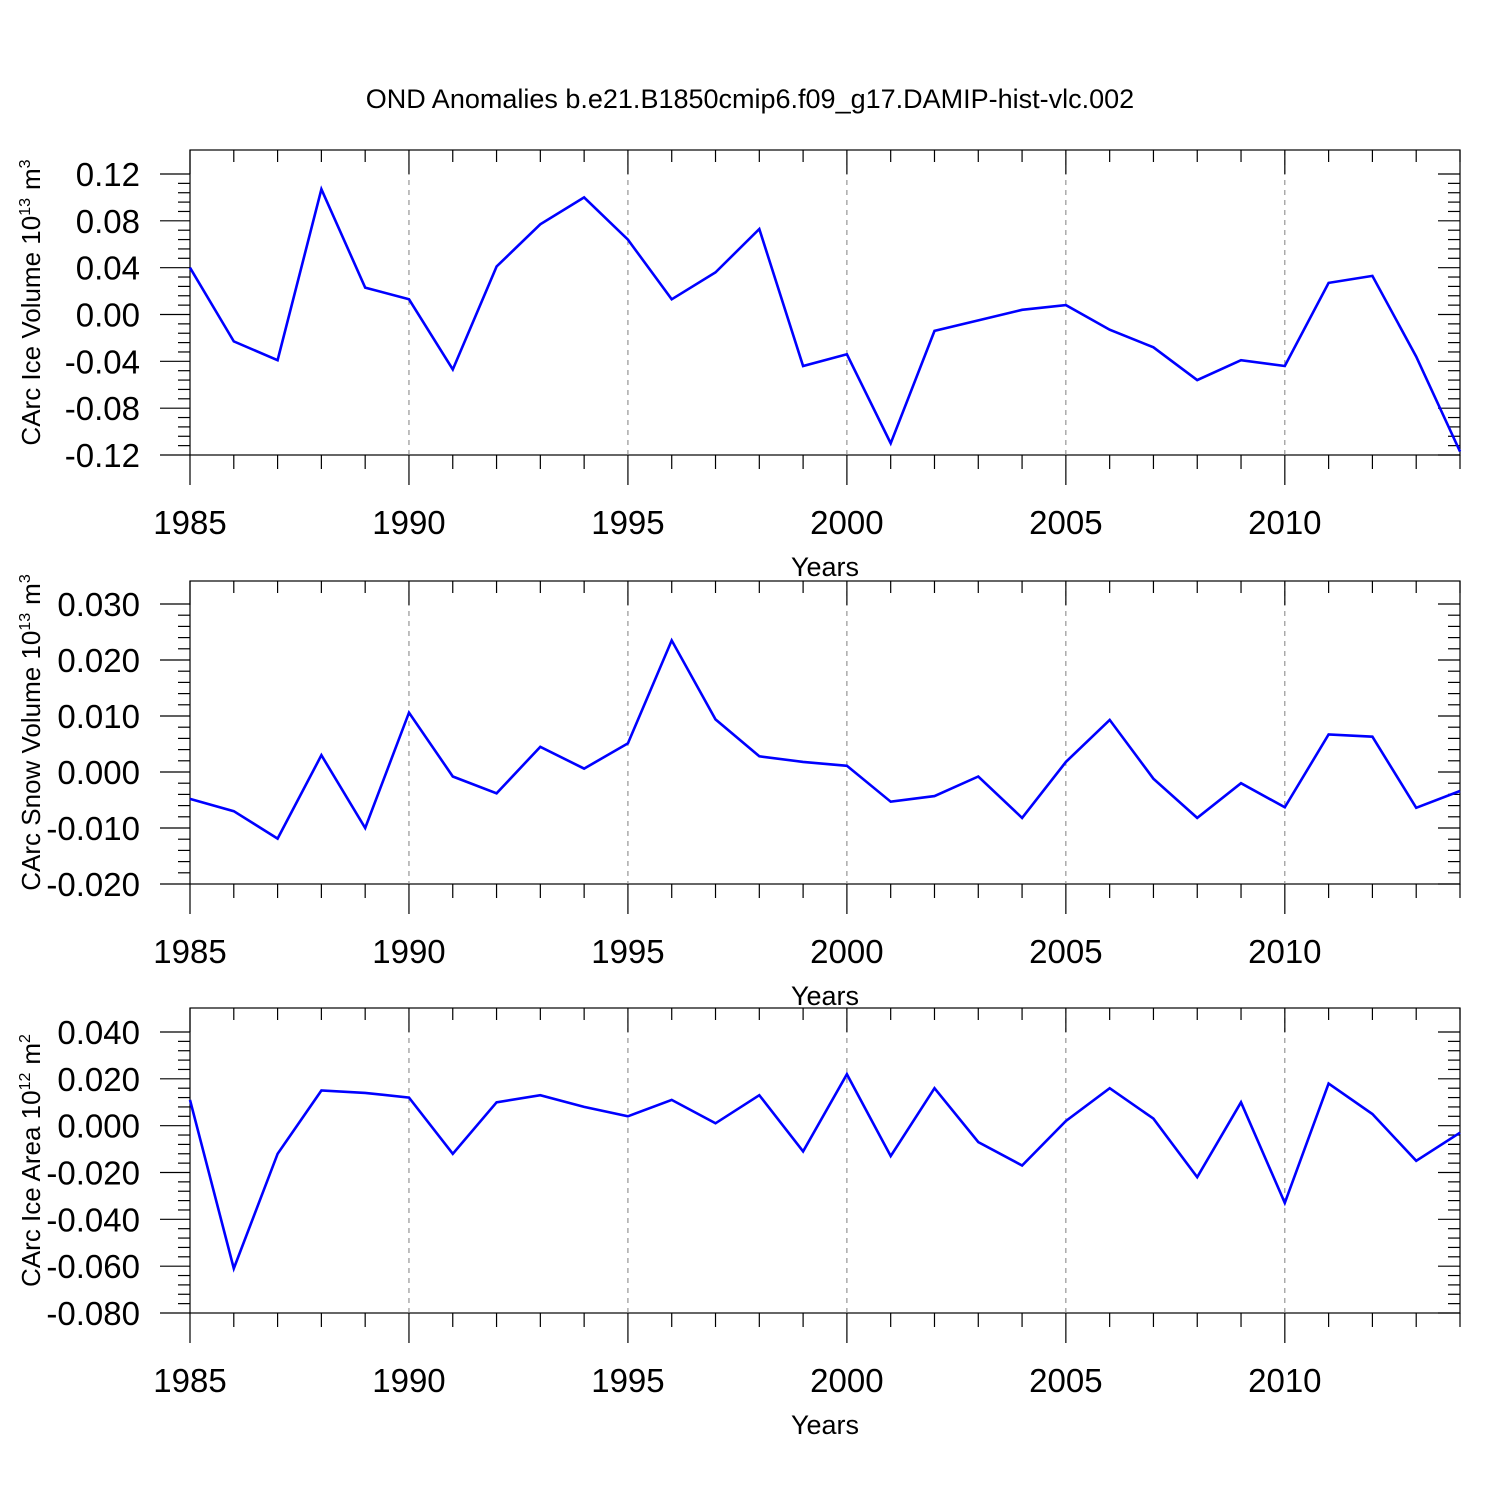  Describe the element at coordinates (108, 174) in the screenshot. I see `y-tick-label: 0.12` at that location.